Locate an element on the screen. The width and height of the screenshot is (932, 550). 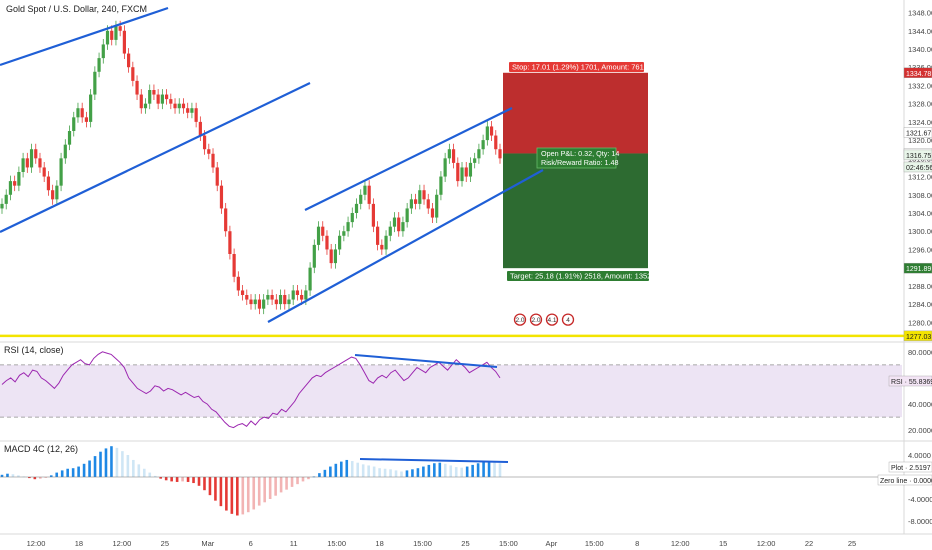
rsi-tag: RSI · 55.8369 is located at coordinates (911, 382).